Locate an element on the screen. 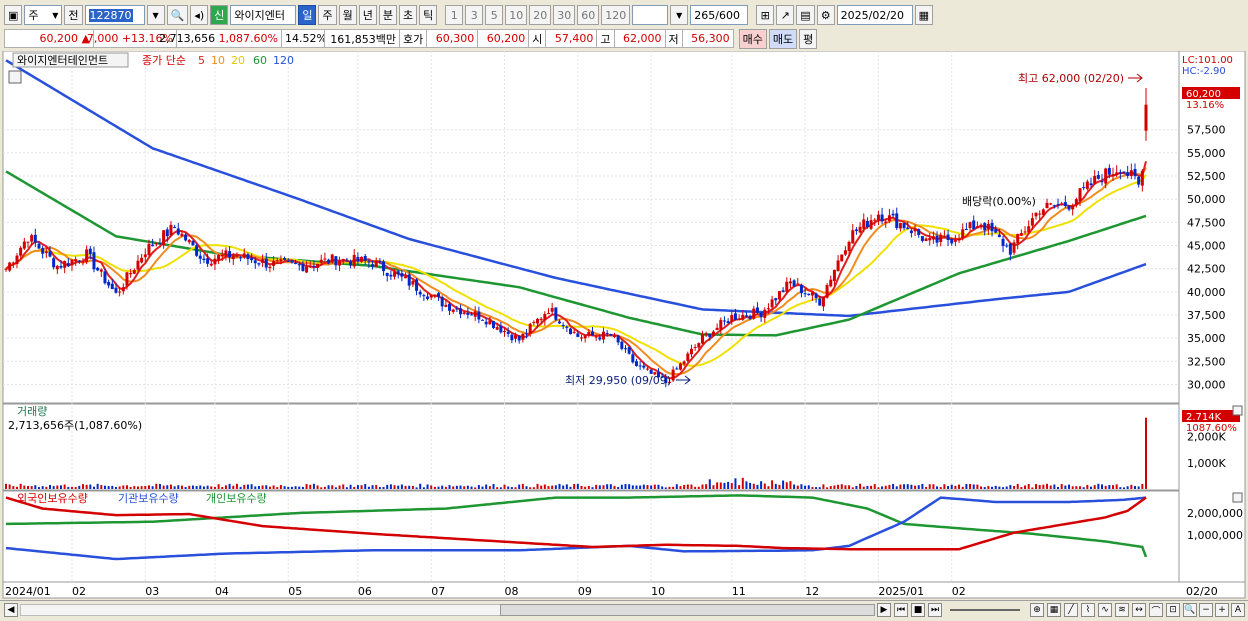  eval-button: 평 is located at coordinates (808, 38).